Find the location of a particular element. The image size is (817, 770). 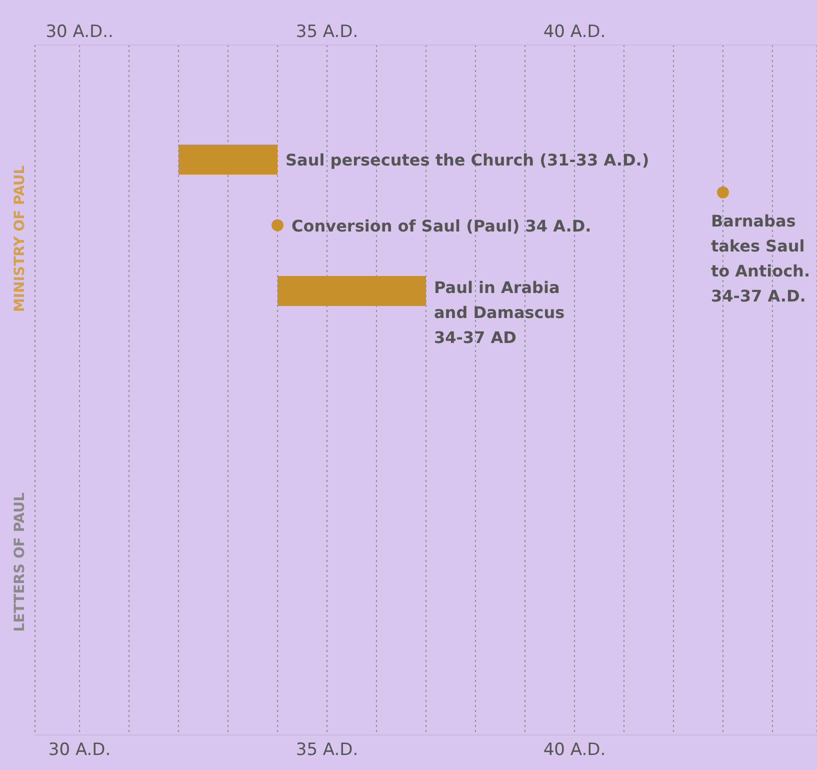

x2-tick-label: 35 A.D. is located at coordinates (327, 32).